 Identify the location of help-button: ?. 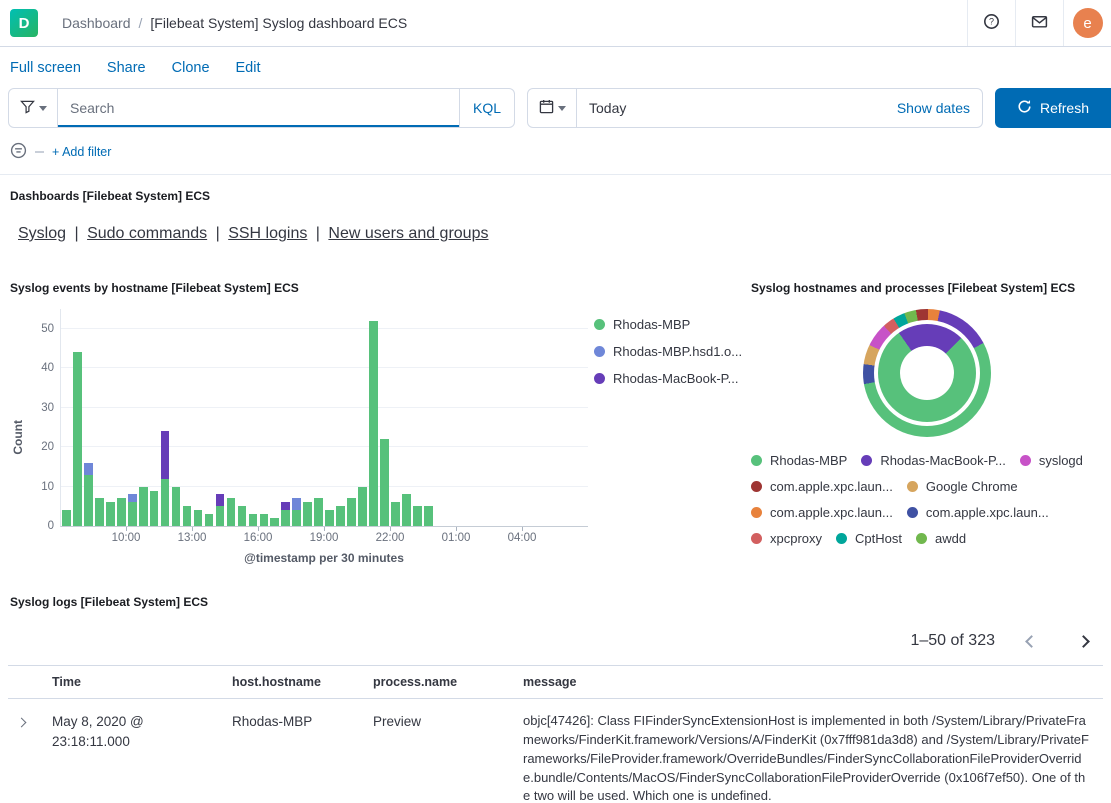
(991, 23).